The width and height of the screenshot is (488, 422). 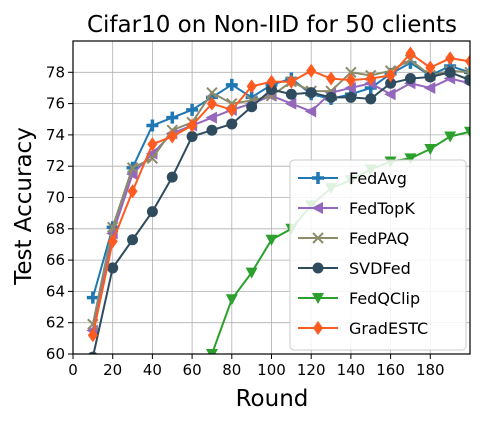 What do you see at coordinates (378, 178) in the screenshot?
I see `legend-label: FedAvg` at bounding box center [378, 178].